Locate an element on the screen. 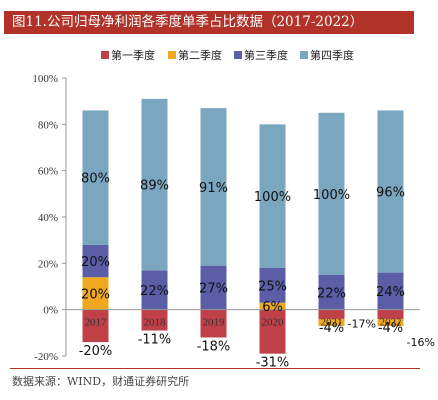  data-label: 89% is located at coordinates (154, 186).